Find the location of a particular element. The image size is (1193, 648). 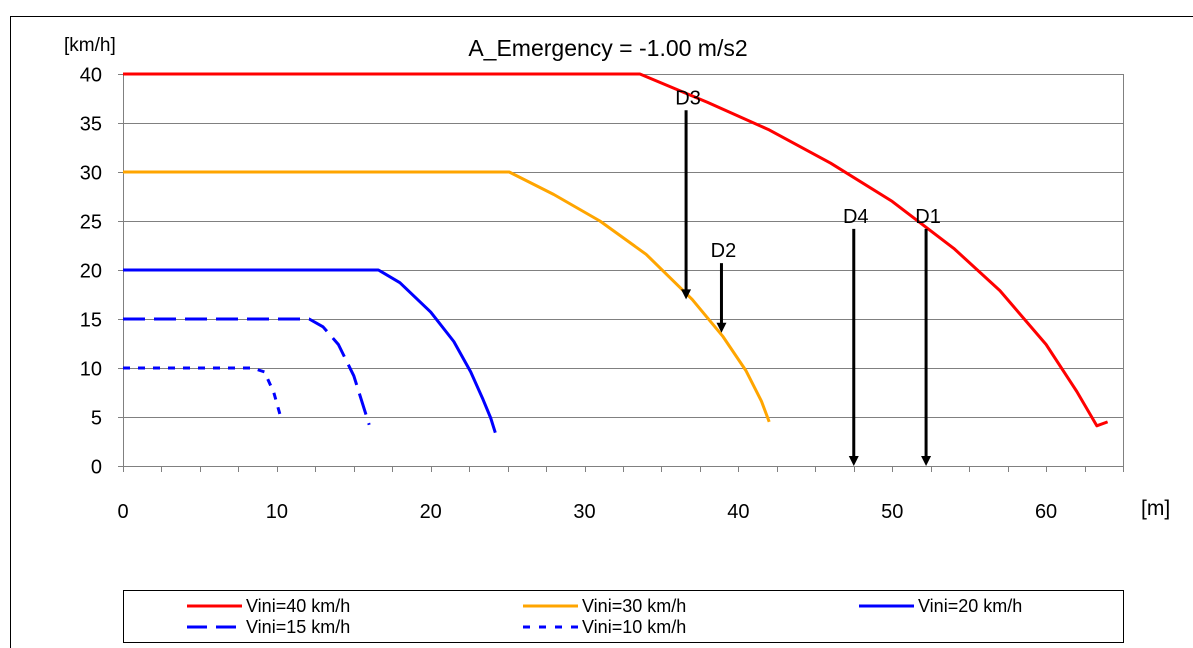

chart-title: A_Emergency = -1.00 m/s2 is located at coordinates (607, 48).